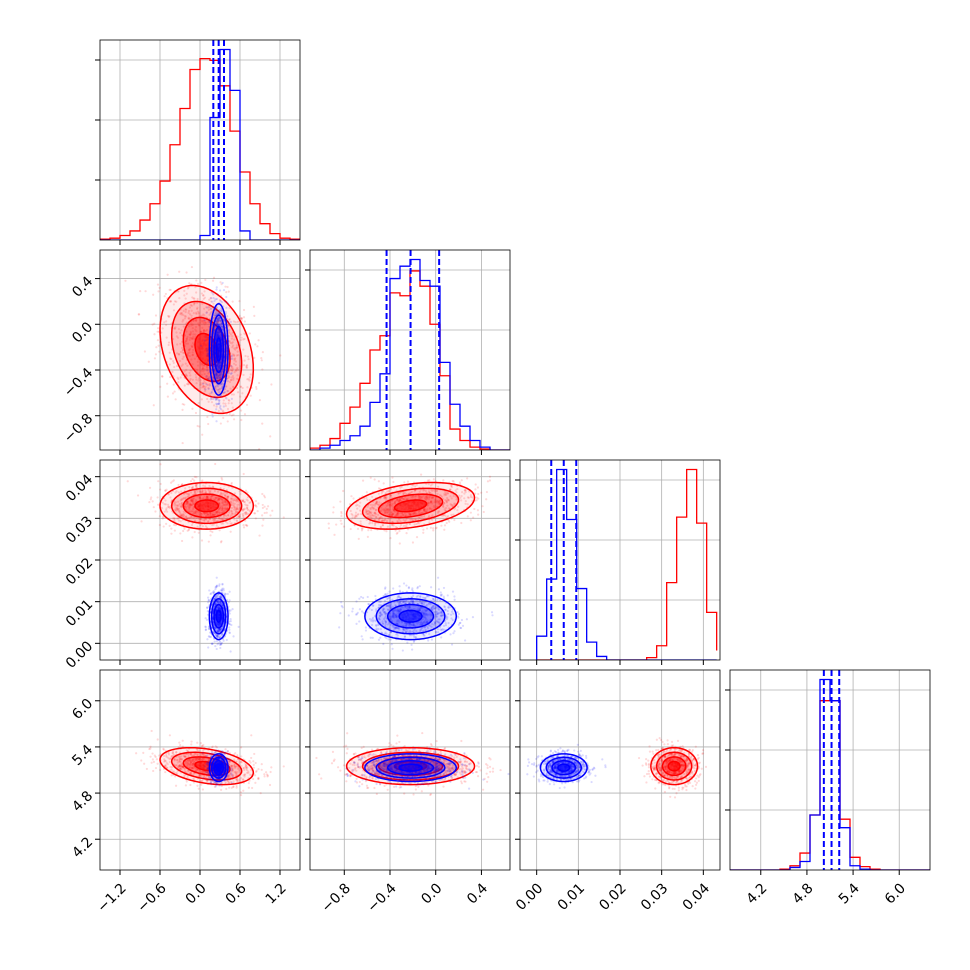 The image size is (970, 970). Describe the element at coordinates (218, 616) in the screenshot. I see `contour-blue` at that location.